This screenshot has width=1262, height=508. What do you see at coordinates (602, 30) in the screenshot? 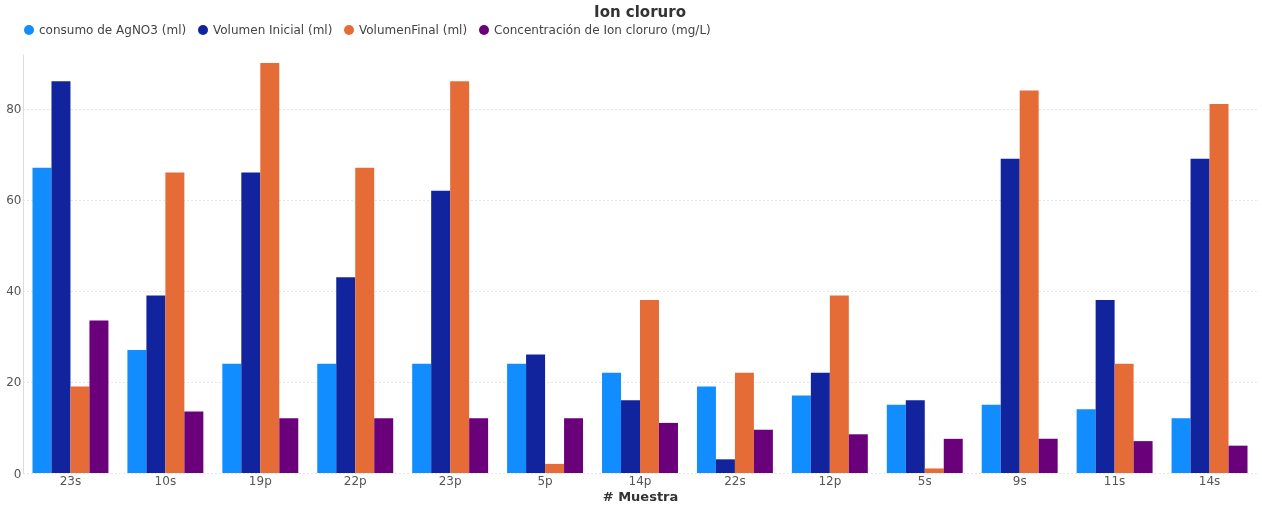
I see `legend-label: Concentración de Ion cloruro (mg/L)` at bounding box center [602, 30].